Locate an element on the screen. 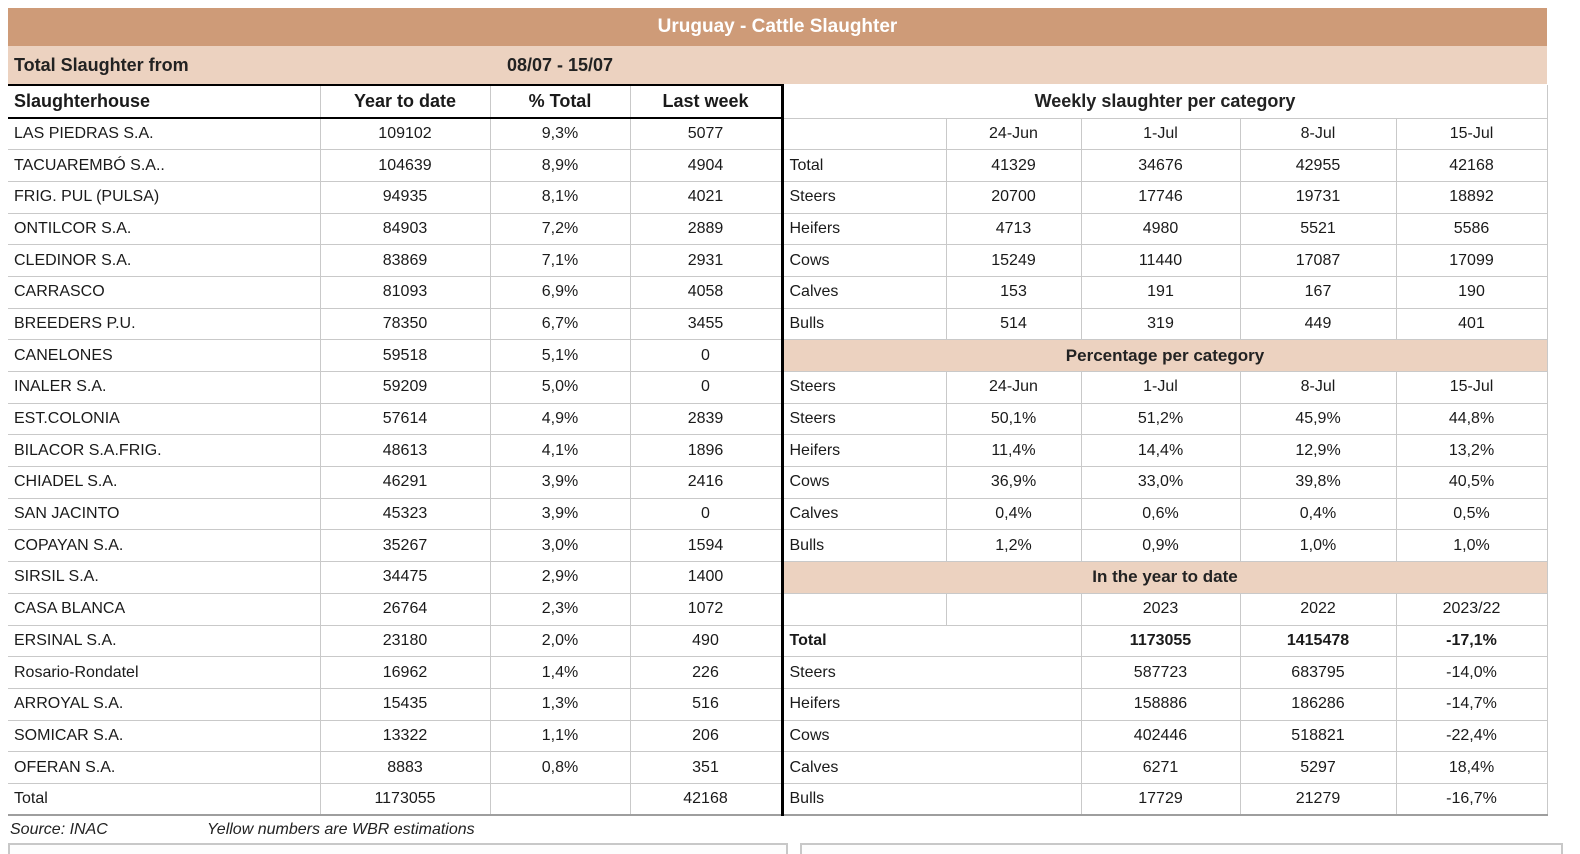 This screenshot has height=854, width=1580. category-value: 42168 is located at coordinates (1472, 165).